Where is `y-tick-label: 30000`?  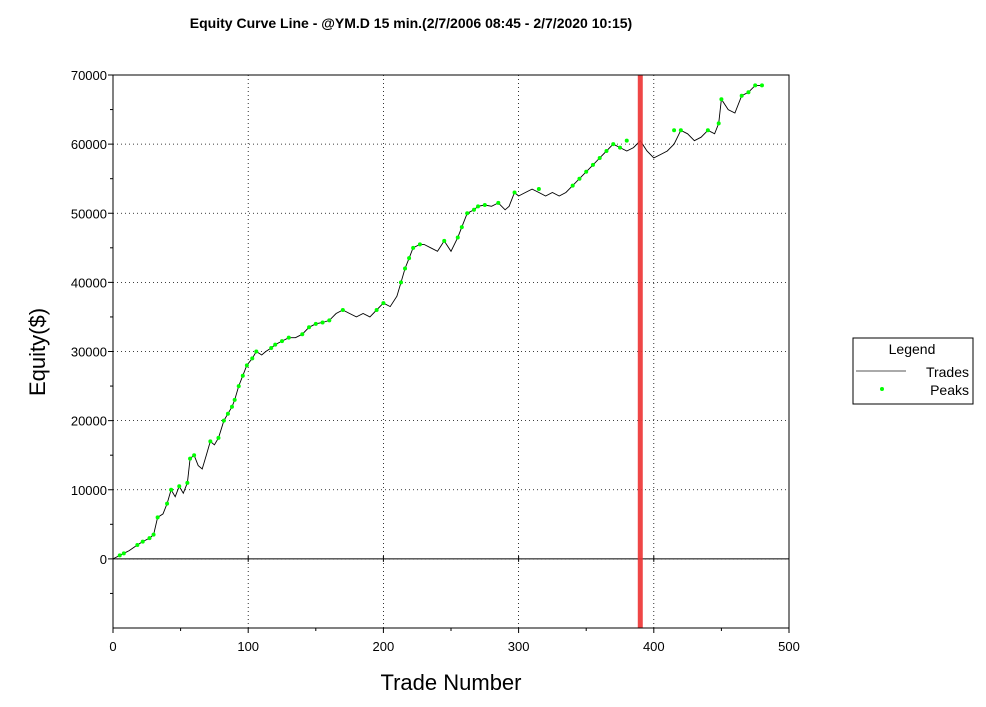
y-tick-label: 30000 is located at coordinates (89, 352).